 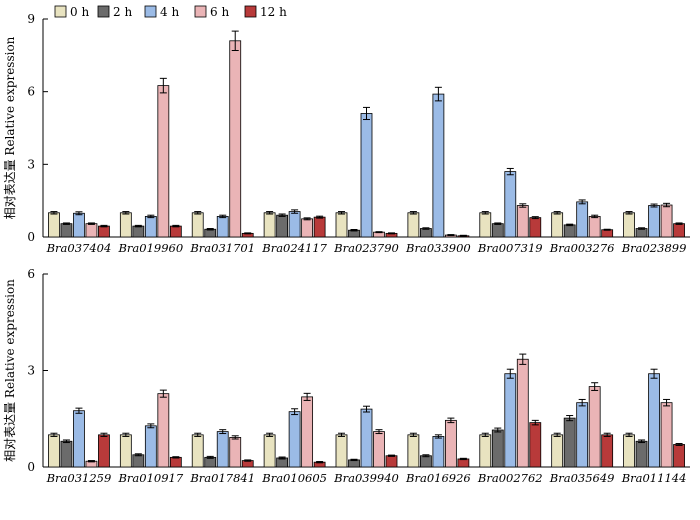 What do you see at coordinates (569, 231) in the screenshot?
I see `bar-bra003276-2-h` at bounding box center [569, 231].